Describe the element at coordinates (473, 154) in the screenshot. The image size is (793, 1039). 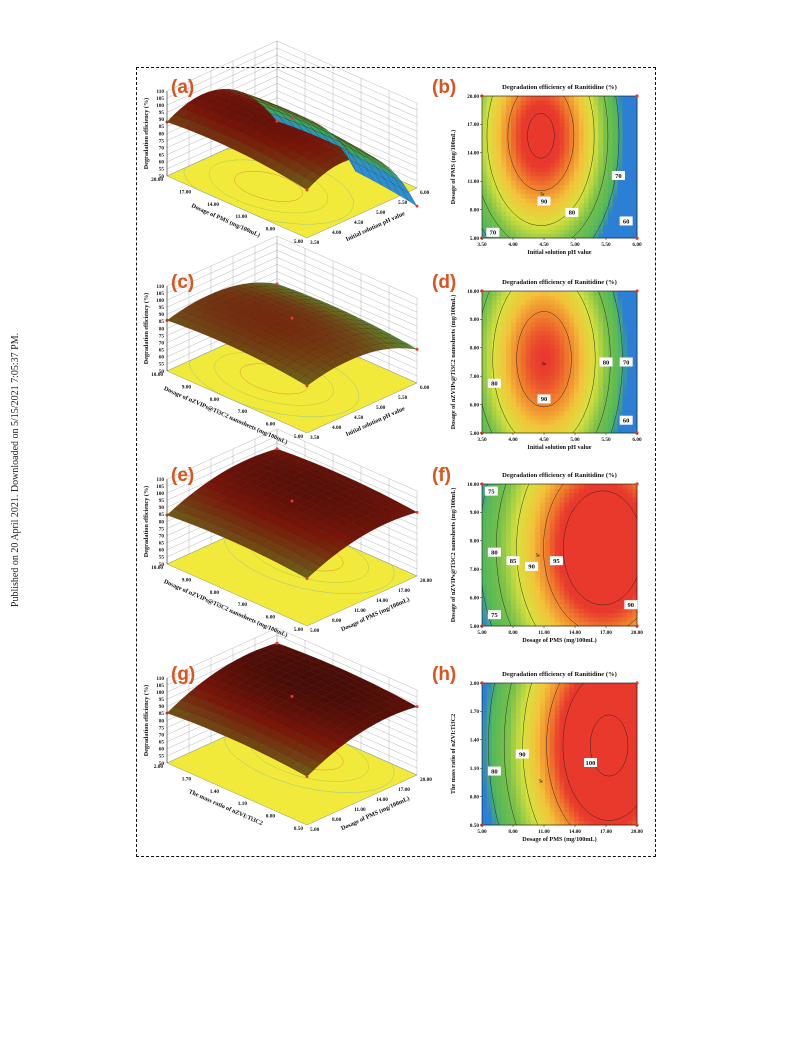
I see `y-tick-label: 14.00` at that location.